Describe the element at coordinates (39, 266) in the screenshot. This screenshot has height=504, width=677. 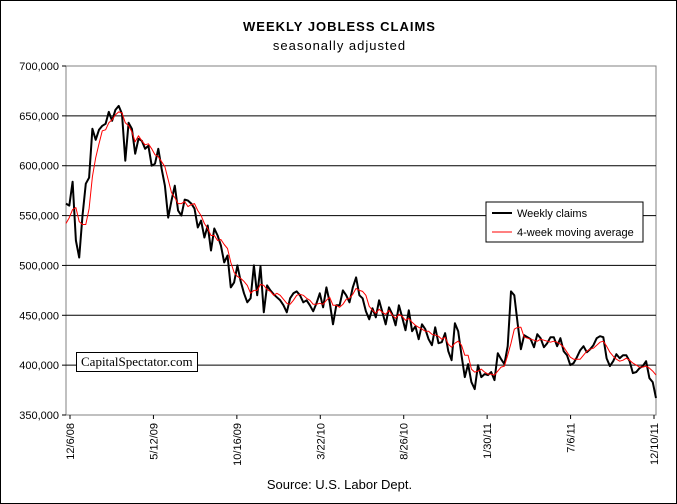
I see `y-tick-label: 500,000` at that location.